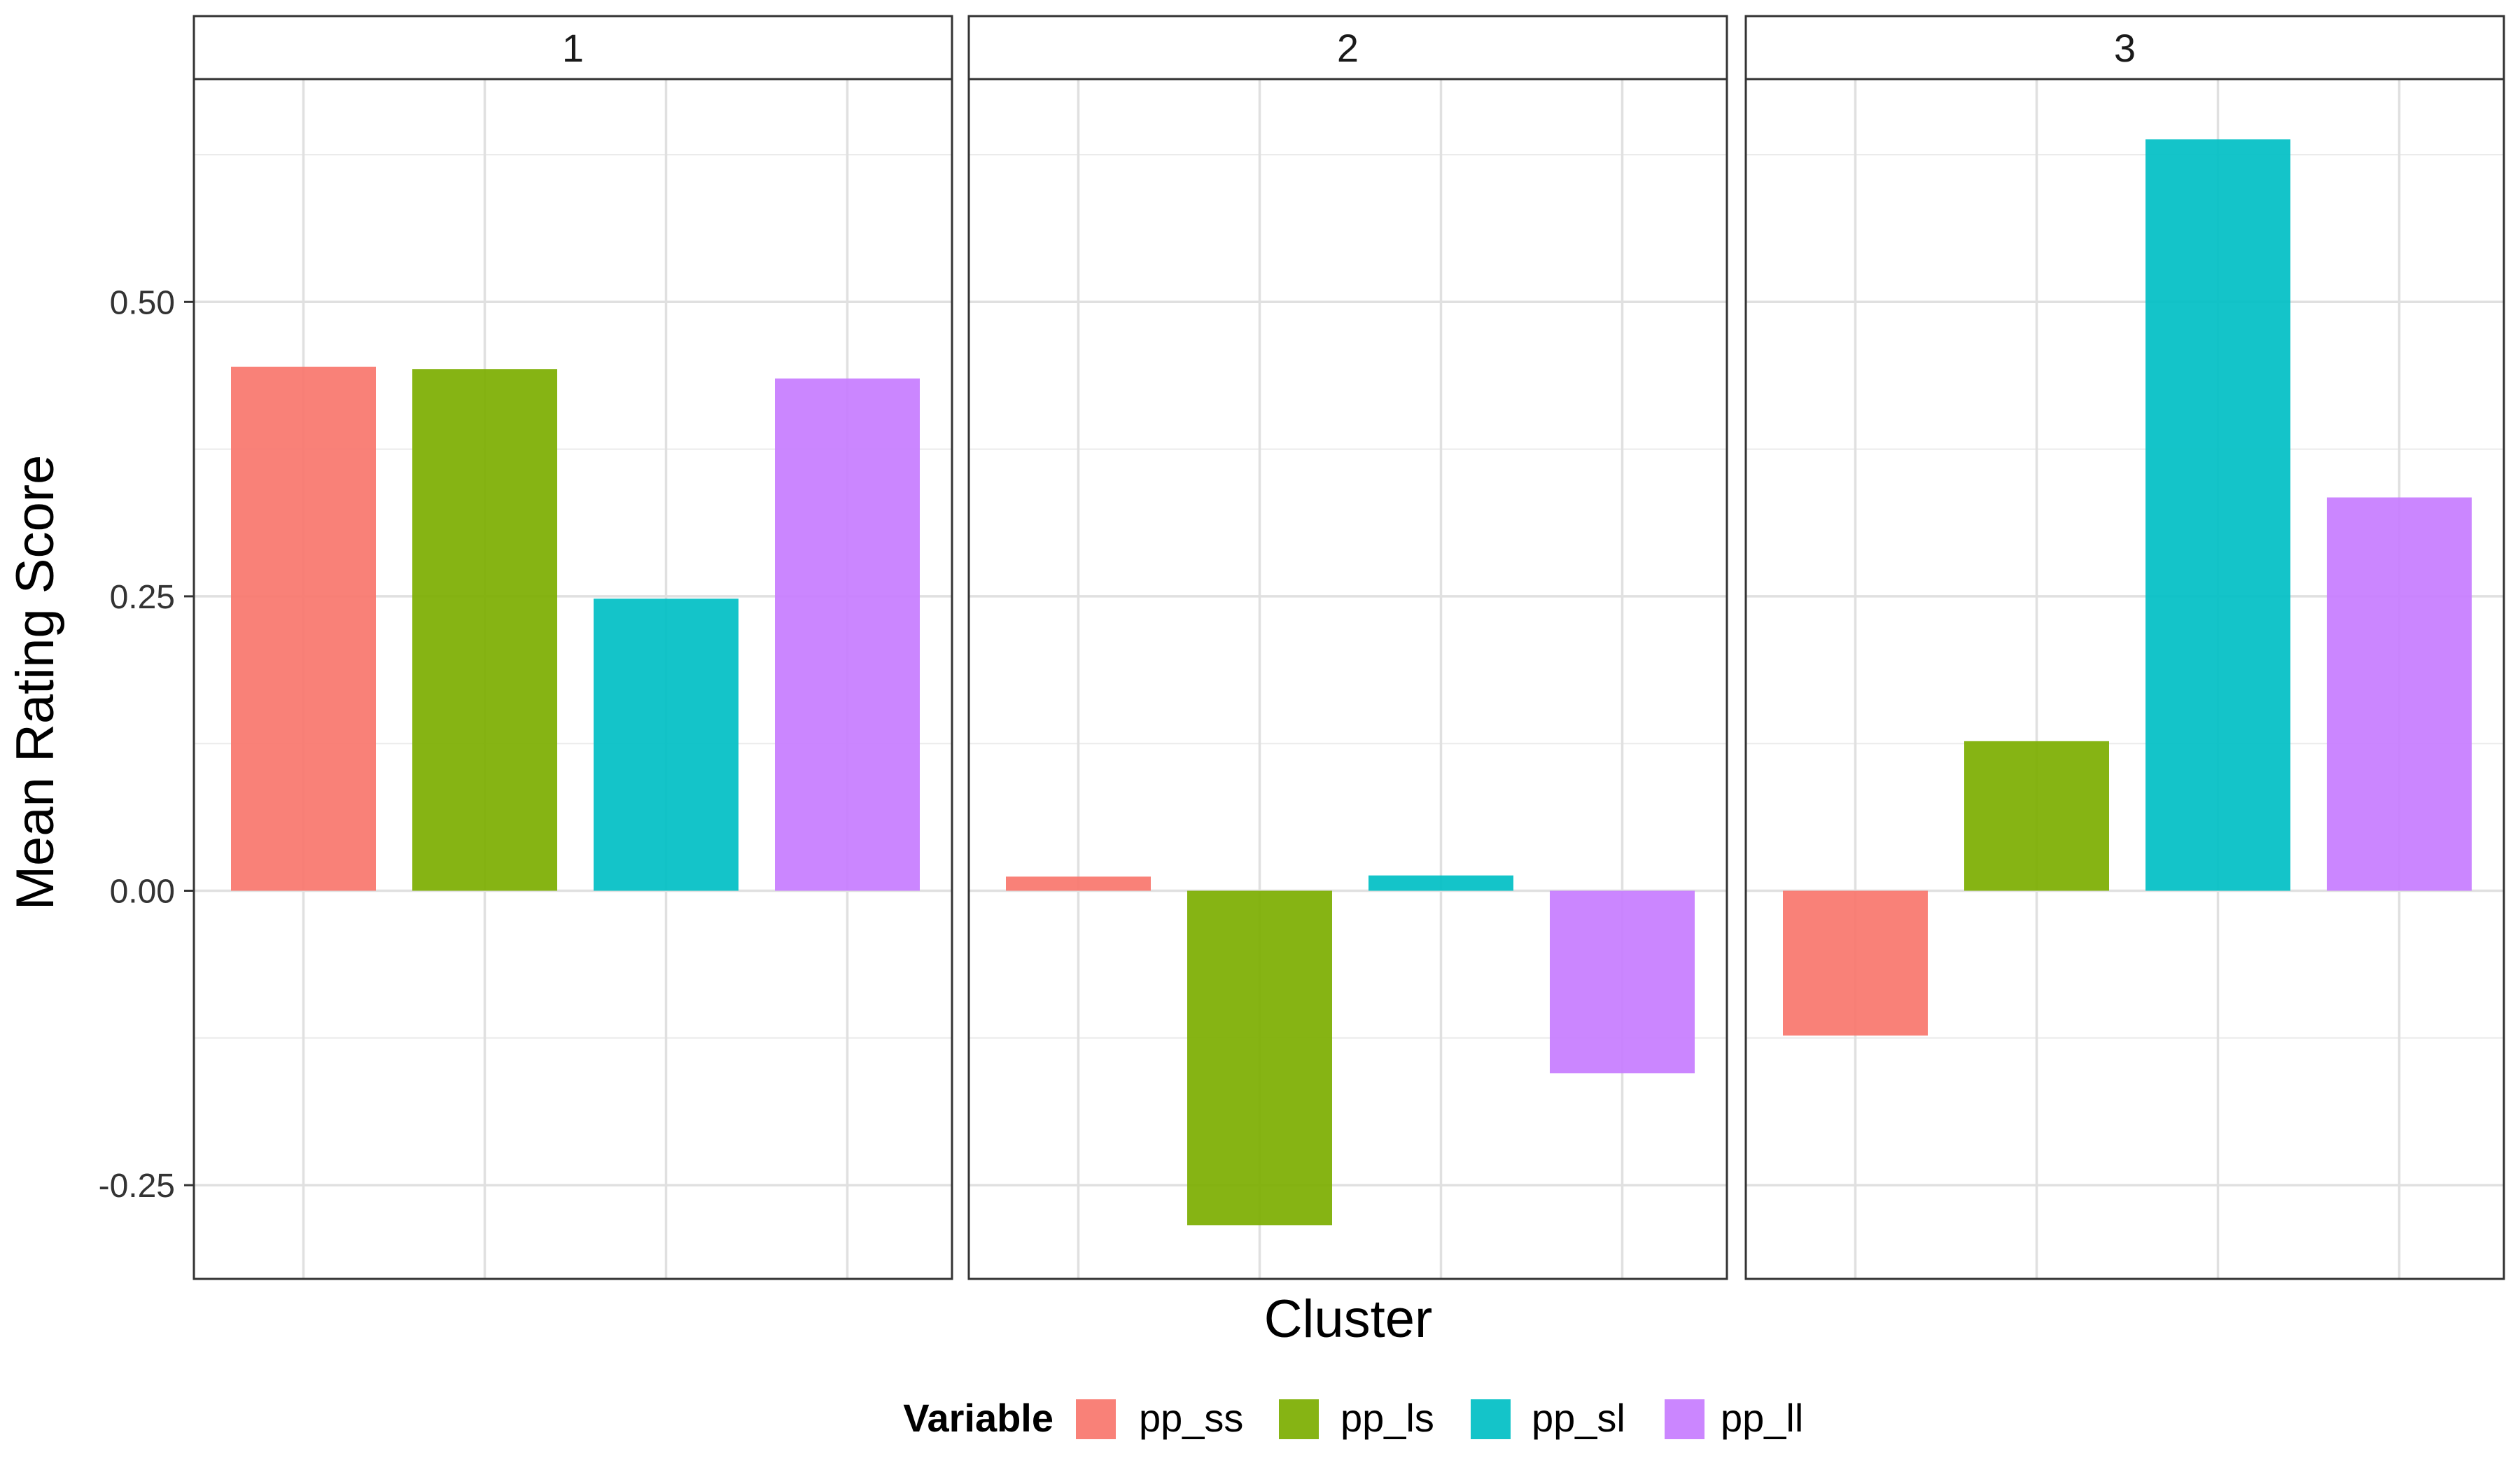  Describe the element at coordinates (1491, 1419) in the screenshot. I see `legend-swatch-pp_sl` at that location.